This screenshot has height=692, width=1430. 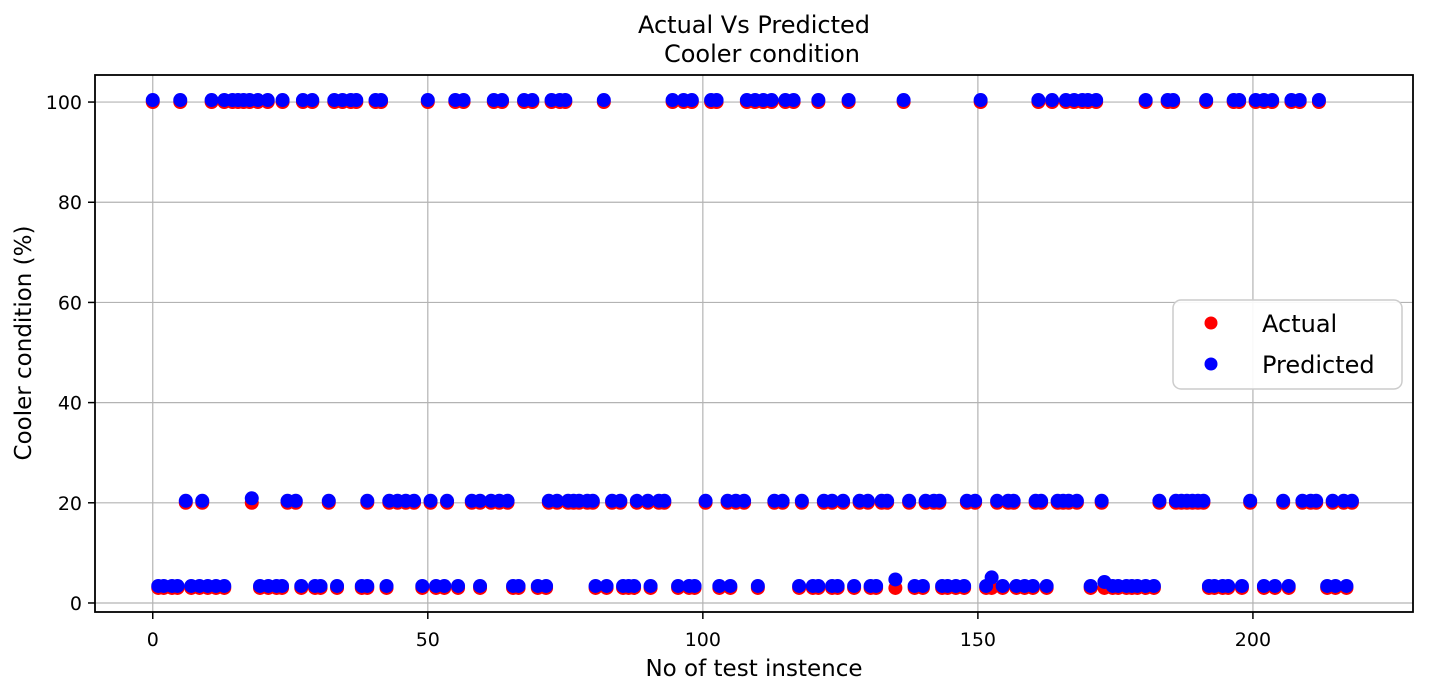 What do you see at coordinates (762, 54) in the screenshot?
I see `chart-title-line2: Cooler condition` at bounding box center [762, 54].